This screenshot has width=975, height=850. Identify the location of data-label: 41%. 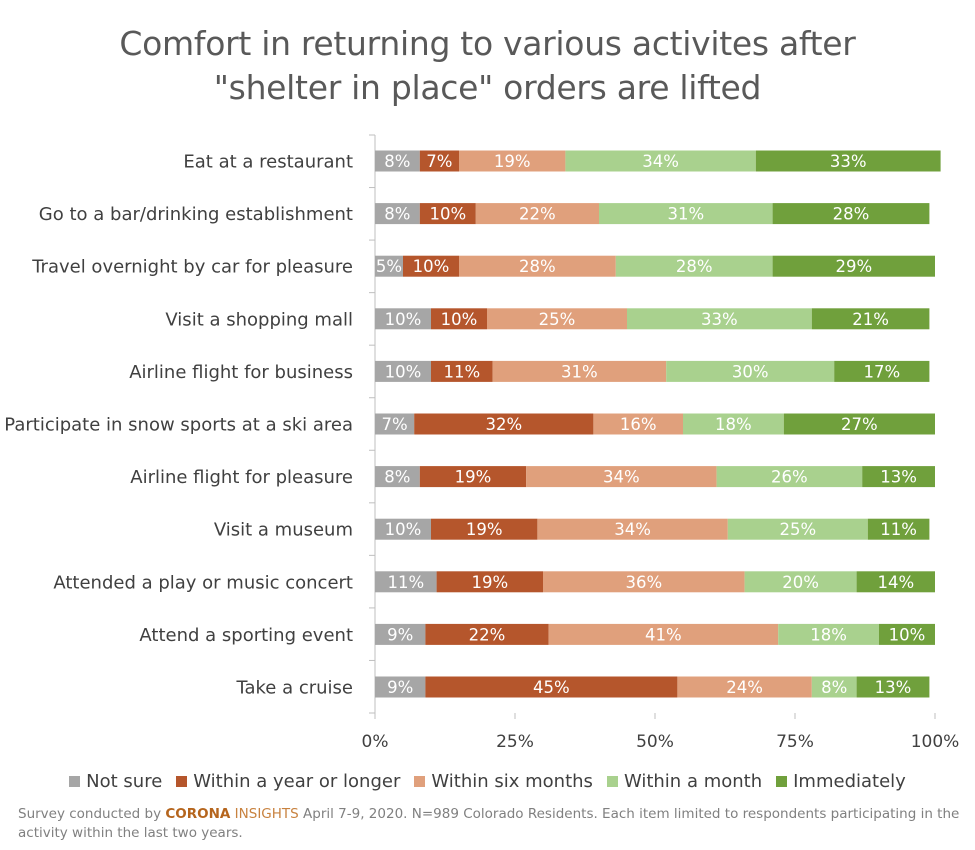
(663, 634).